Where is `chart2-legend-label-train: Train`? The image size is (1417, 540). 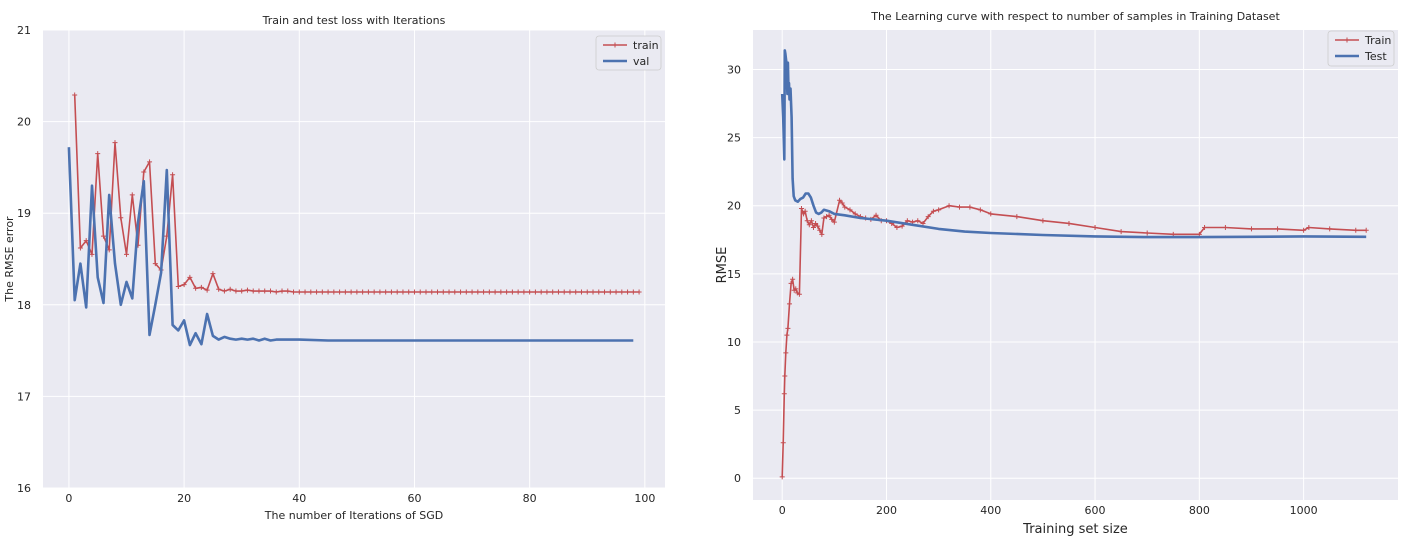 chart2-legend-label-train: Train is located at coordinates (1377, 40).